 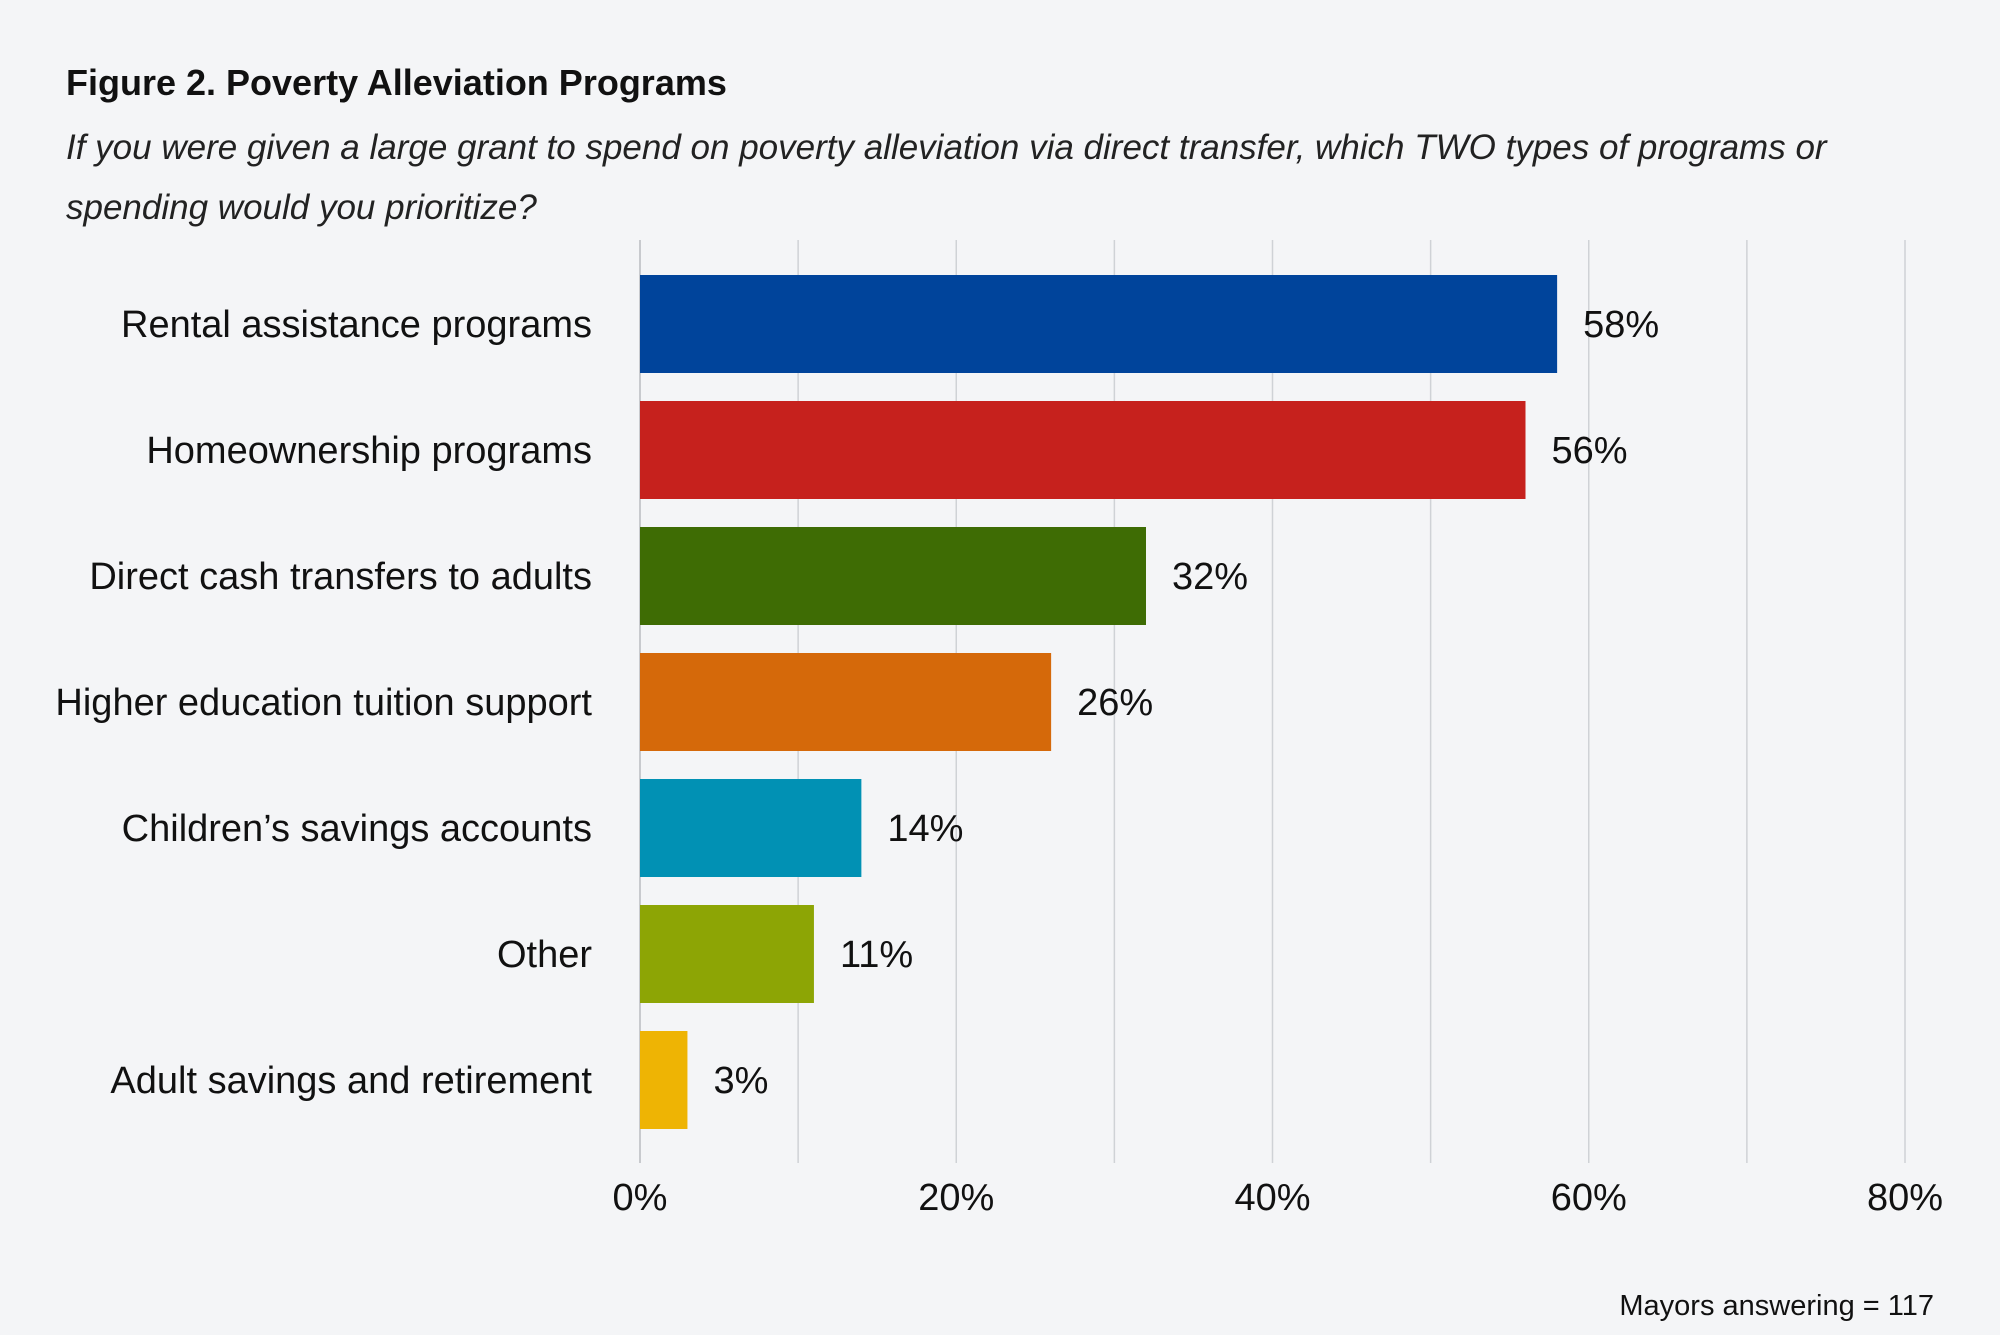 I want to click on category-label: Children’s savings accounts, so click(x=357, y=829).